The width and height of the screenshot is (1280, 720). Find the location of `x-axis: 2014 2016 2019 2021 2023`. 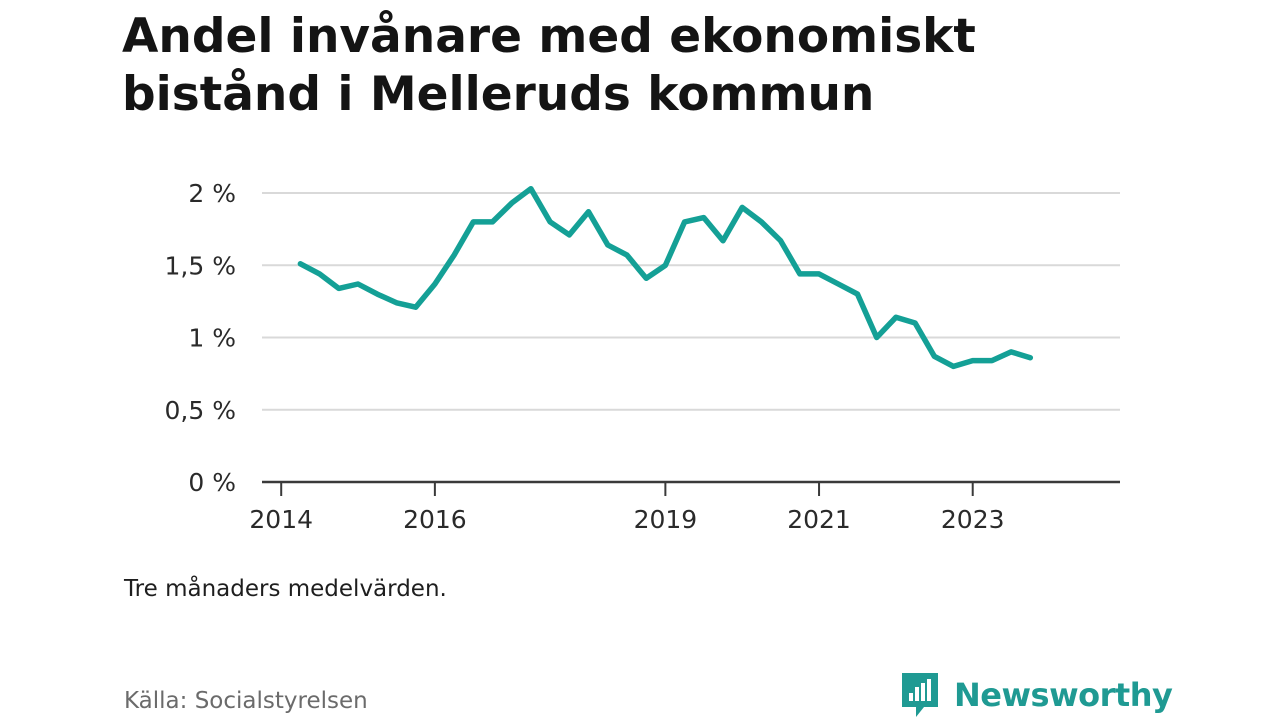

x-axis: 2014 2016 2019 2021 2023 is located at coordinates (684, 507).